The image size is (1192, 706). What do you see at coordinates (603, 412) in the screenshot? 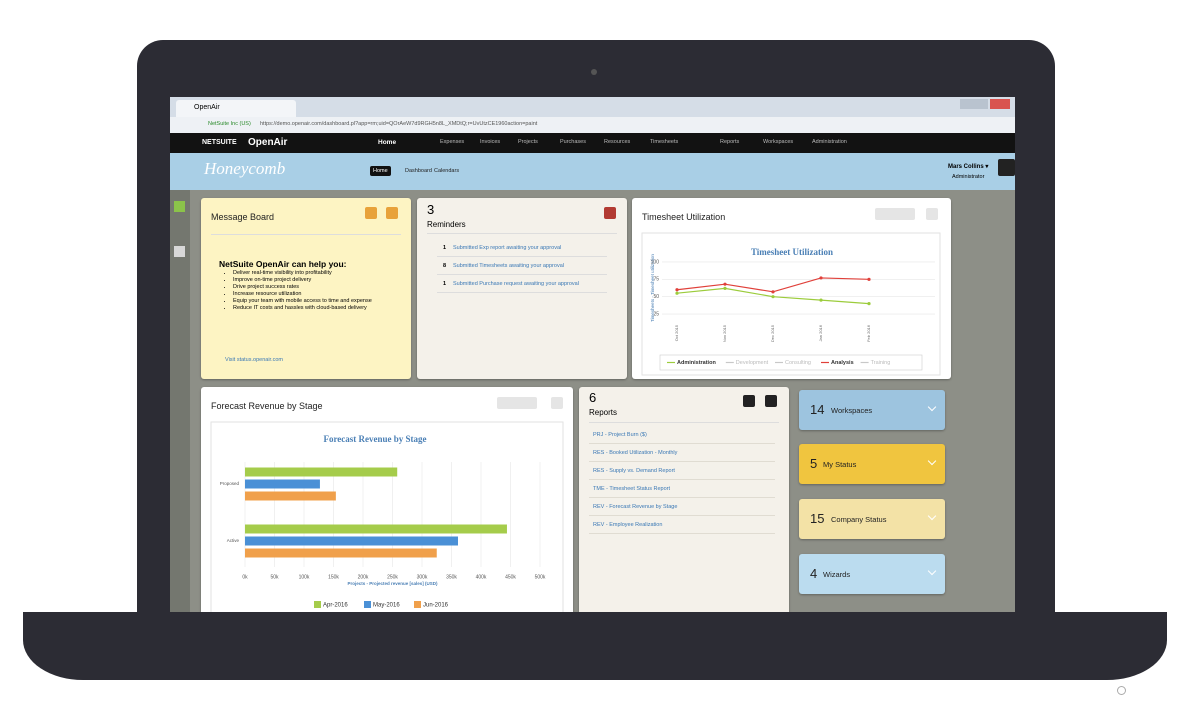
I see `widget-title: Reports` at bounding box center [603, 412].